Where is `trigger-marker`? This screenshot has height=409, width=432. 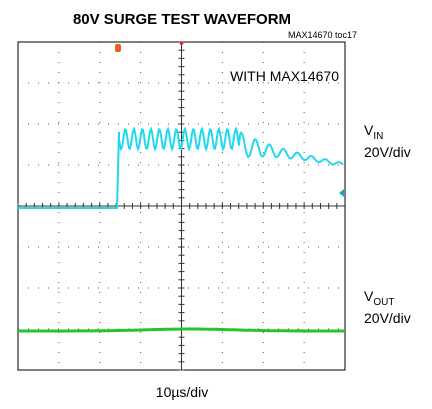
trigger-marker is located at coordinates (118, 48).